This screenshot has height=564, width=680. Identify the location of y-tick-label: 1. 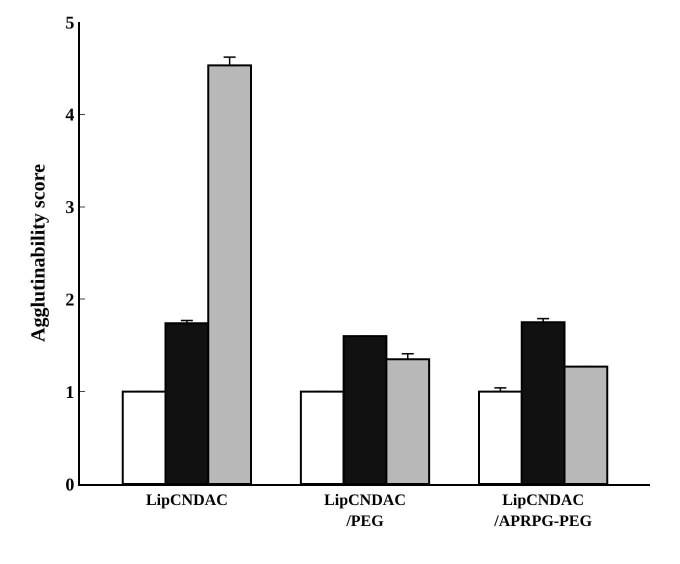
(69, 392).